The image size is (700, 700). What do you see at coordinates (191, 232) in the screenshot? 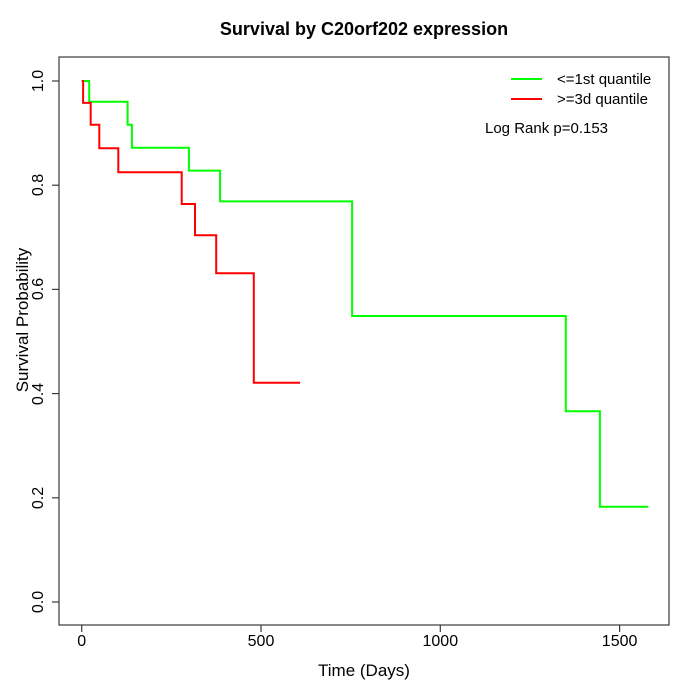
I see `survival-curve-high-expression` at bounding box center [191, 232].